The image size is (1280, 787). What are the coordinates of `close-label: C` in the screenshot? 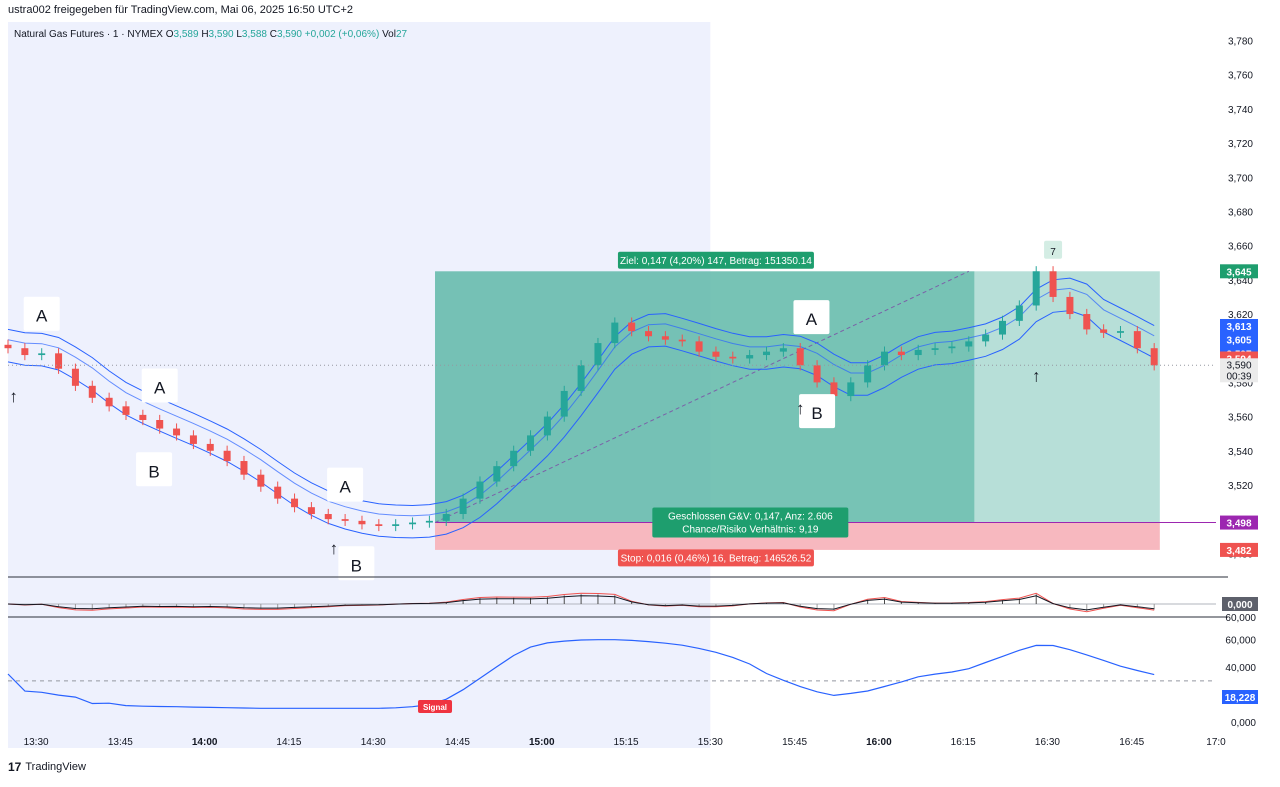 It's located at (273, 34).